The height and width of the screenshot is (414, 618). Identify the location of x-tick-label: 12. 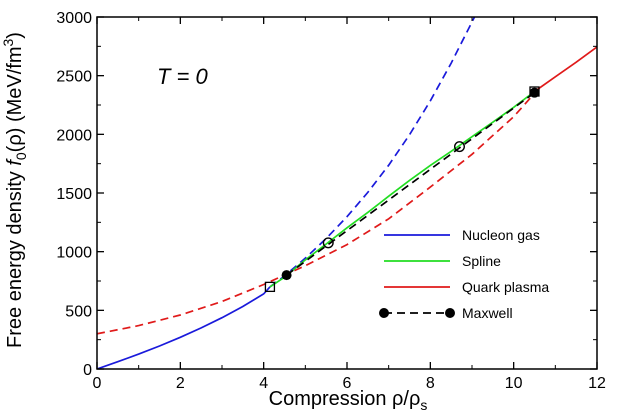
(597, 383).